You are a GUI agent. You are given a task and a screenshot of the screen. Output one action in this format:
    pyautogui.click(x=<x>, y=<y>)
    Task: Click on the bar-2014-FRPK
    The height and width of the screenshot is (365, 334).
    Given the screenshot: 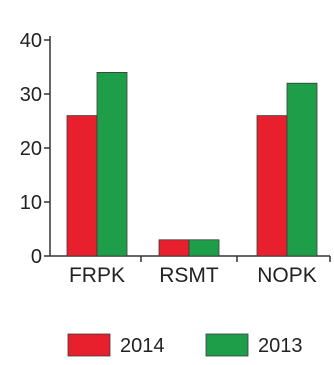 What is the action you would take?
    pyautogui.click(x=82, y=186)
    